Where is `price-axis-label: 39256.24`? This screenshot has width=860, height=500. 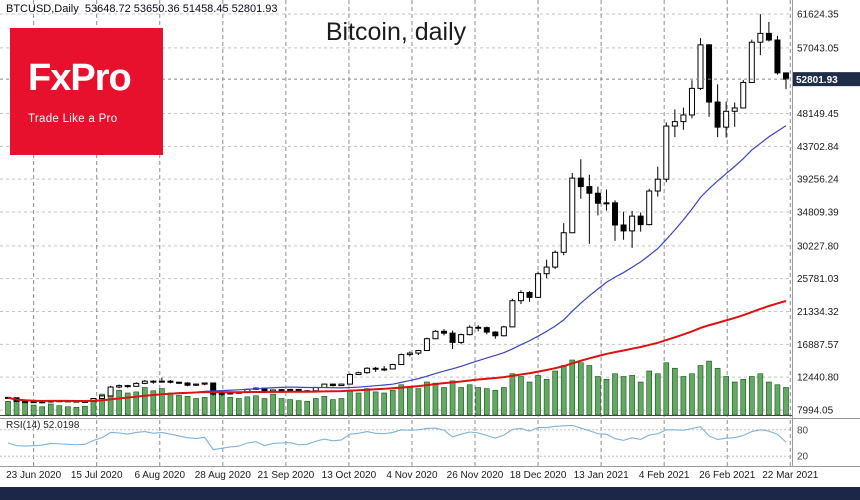
price-axis-label: 39256.24 is located at coordinates (818, 180).